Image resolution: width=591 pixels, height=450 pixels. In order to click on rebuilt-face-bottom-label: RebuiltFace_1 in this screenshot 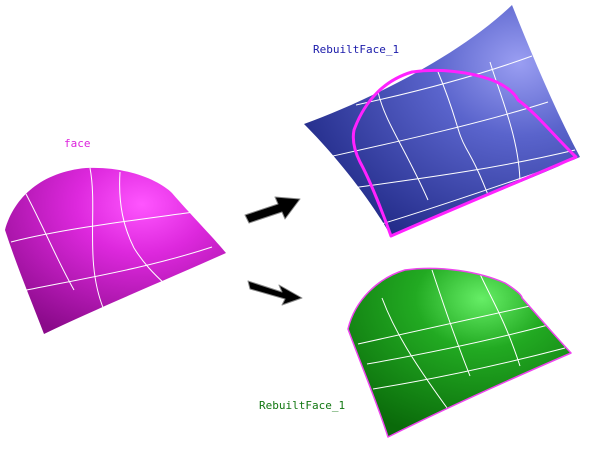, I will do `click(302, 405)`.